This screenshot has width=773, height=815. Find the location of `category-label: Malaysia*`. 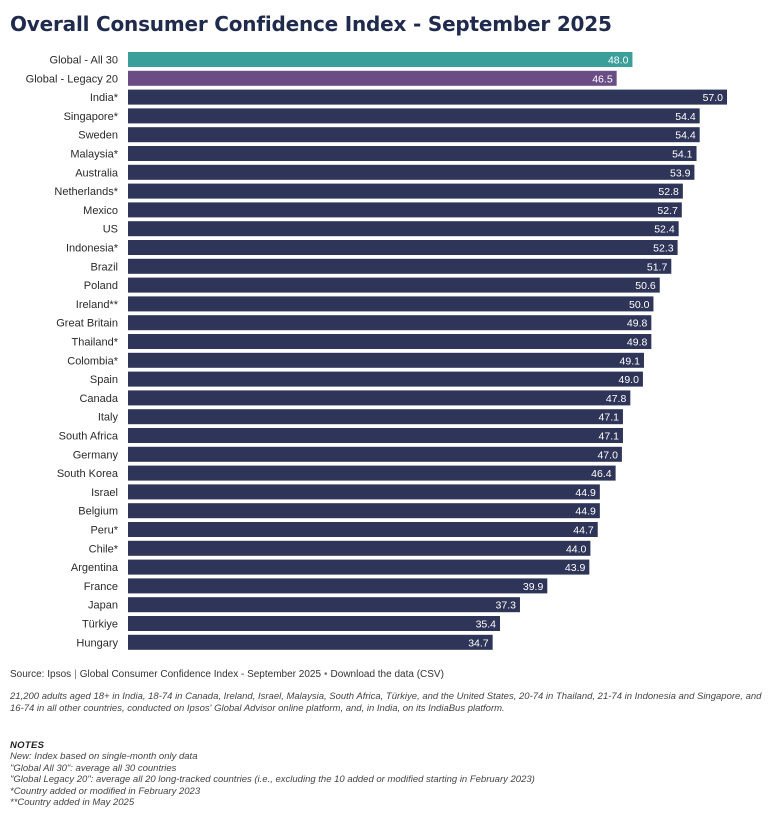

category-label: Malaysia* is located at coordinates (94, 155).